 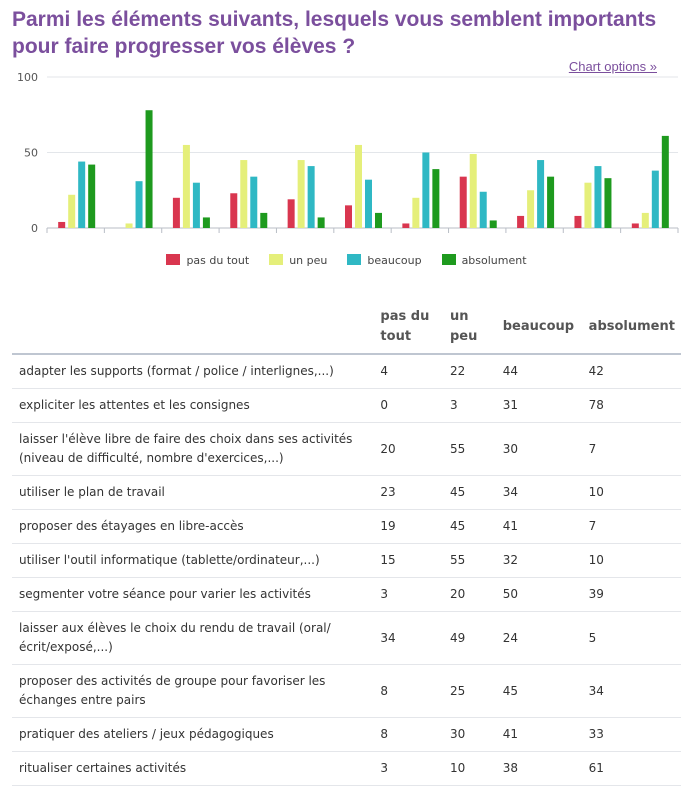 I want to click on y-tick-label: 100, so click(x=27, y=77).